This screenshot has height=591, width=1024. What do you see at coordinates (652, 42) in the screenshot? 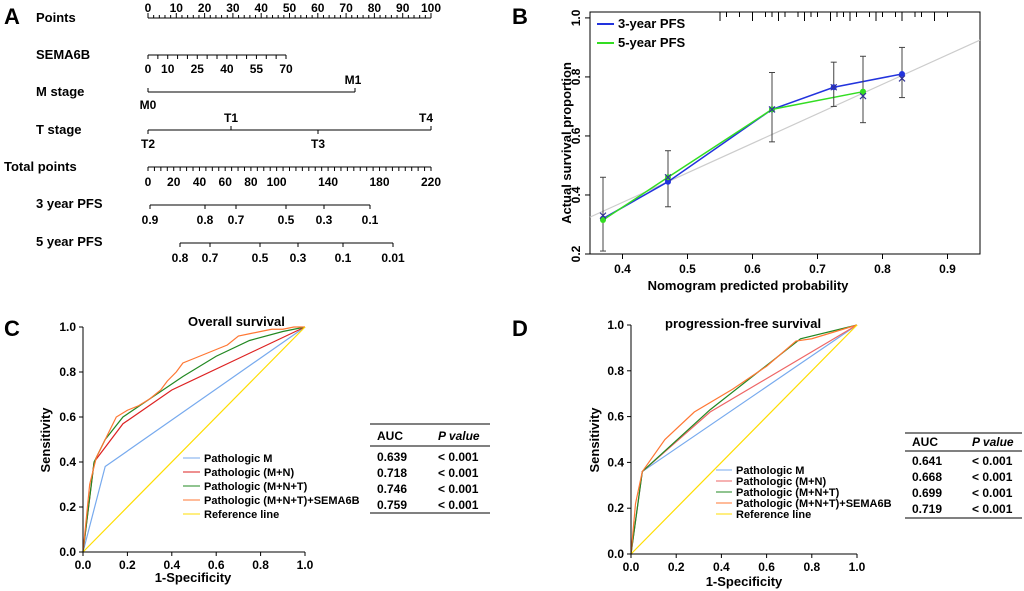
I see `legend-5yr: 5-year PFS` at bounding box center [652, 42].